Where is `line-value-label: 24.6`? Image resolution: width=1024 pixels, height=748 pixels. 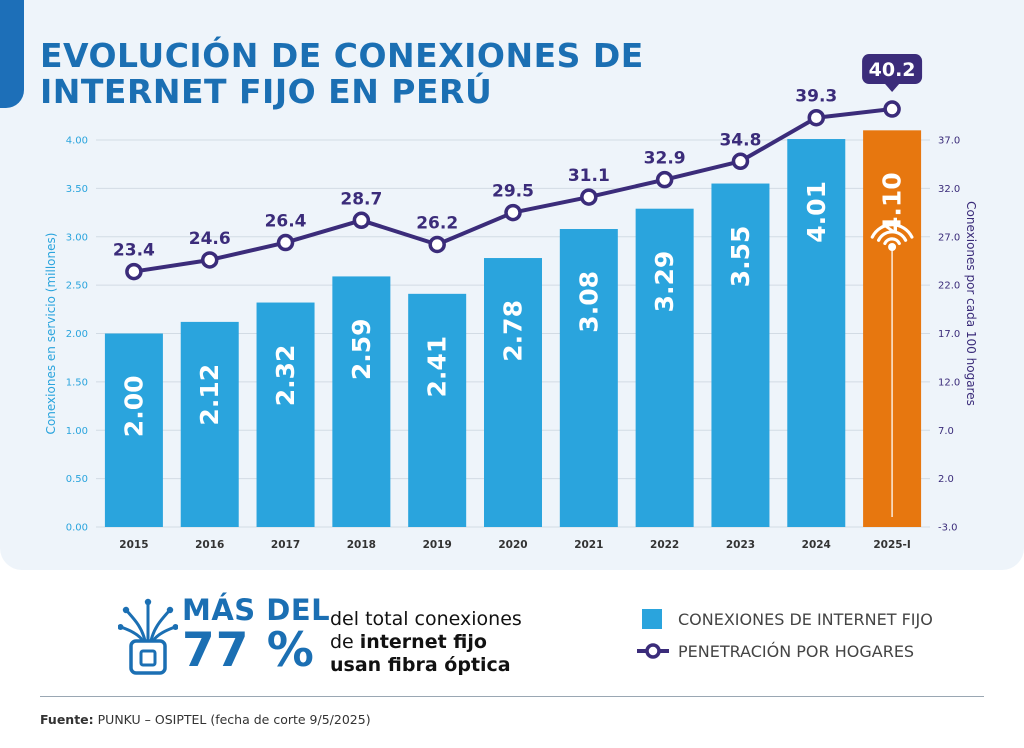 line-value-label: 24.6 is located at coordinates (210, 239).